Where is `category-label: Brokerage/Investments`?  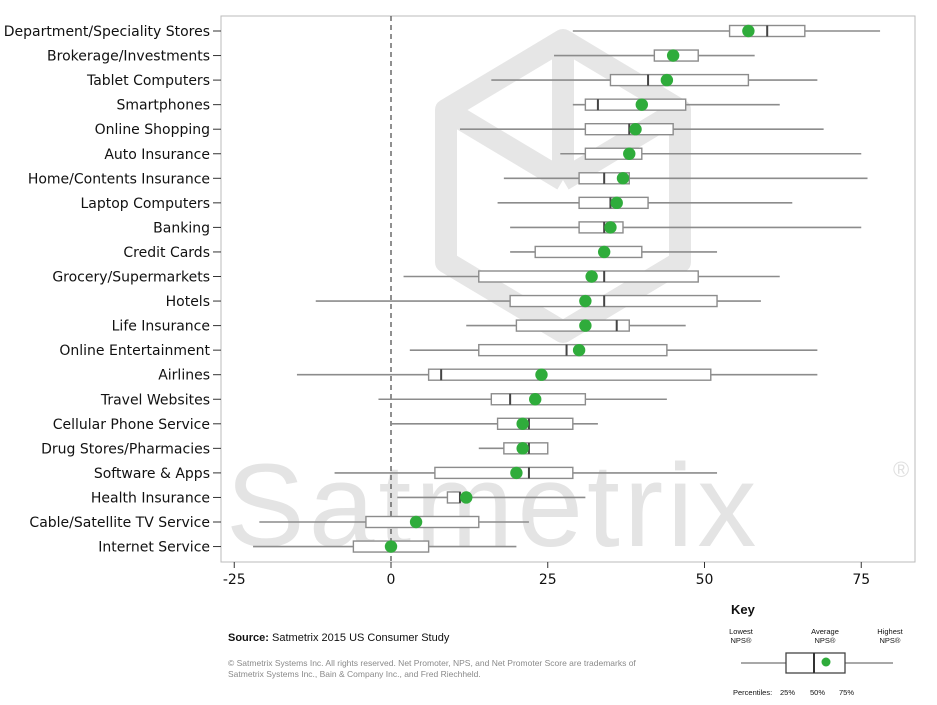 category-label: Brokerage/Investments is located at coordinates (128, 57).